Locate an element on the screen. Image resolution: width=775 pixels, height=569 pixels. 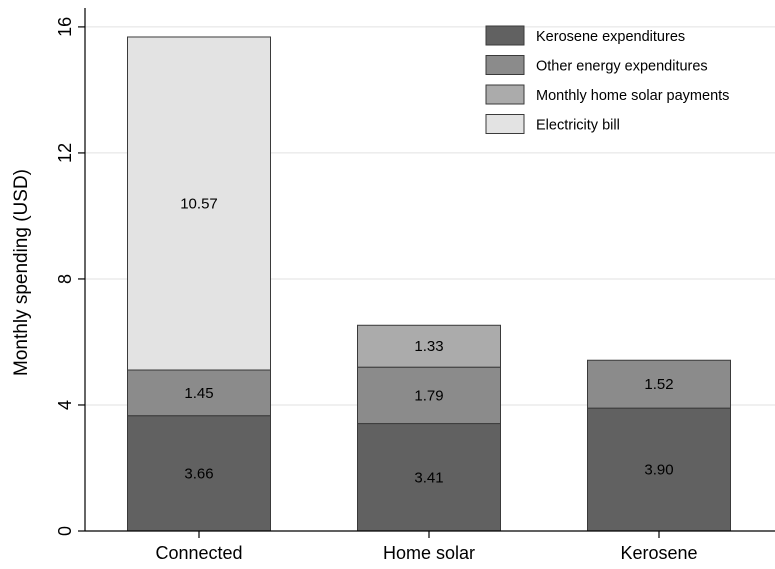
x-tick-label: Kerosene is located at coordinates (658, 553).